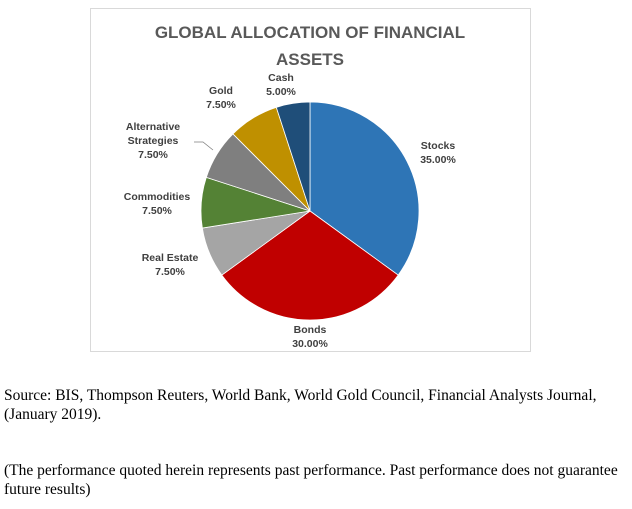 The image size is (632, 509). Describe the element at coordinates (310, 337) in the screenshot. I see `slice-label-bonds: Bonds 30.00%` at that location.